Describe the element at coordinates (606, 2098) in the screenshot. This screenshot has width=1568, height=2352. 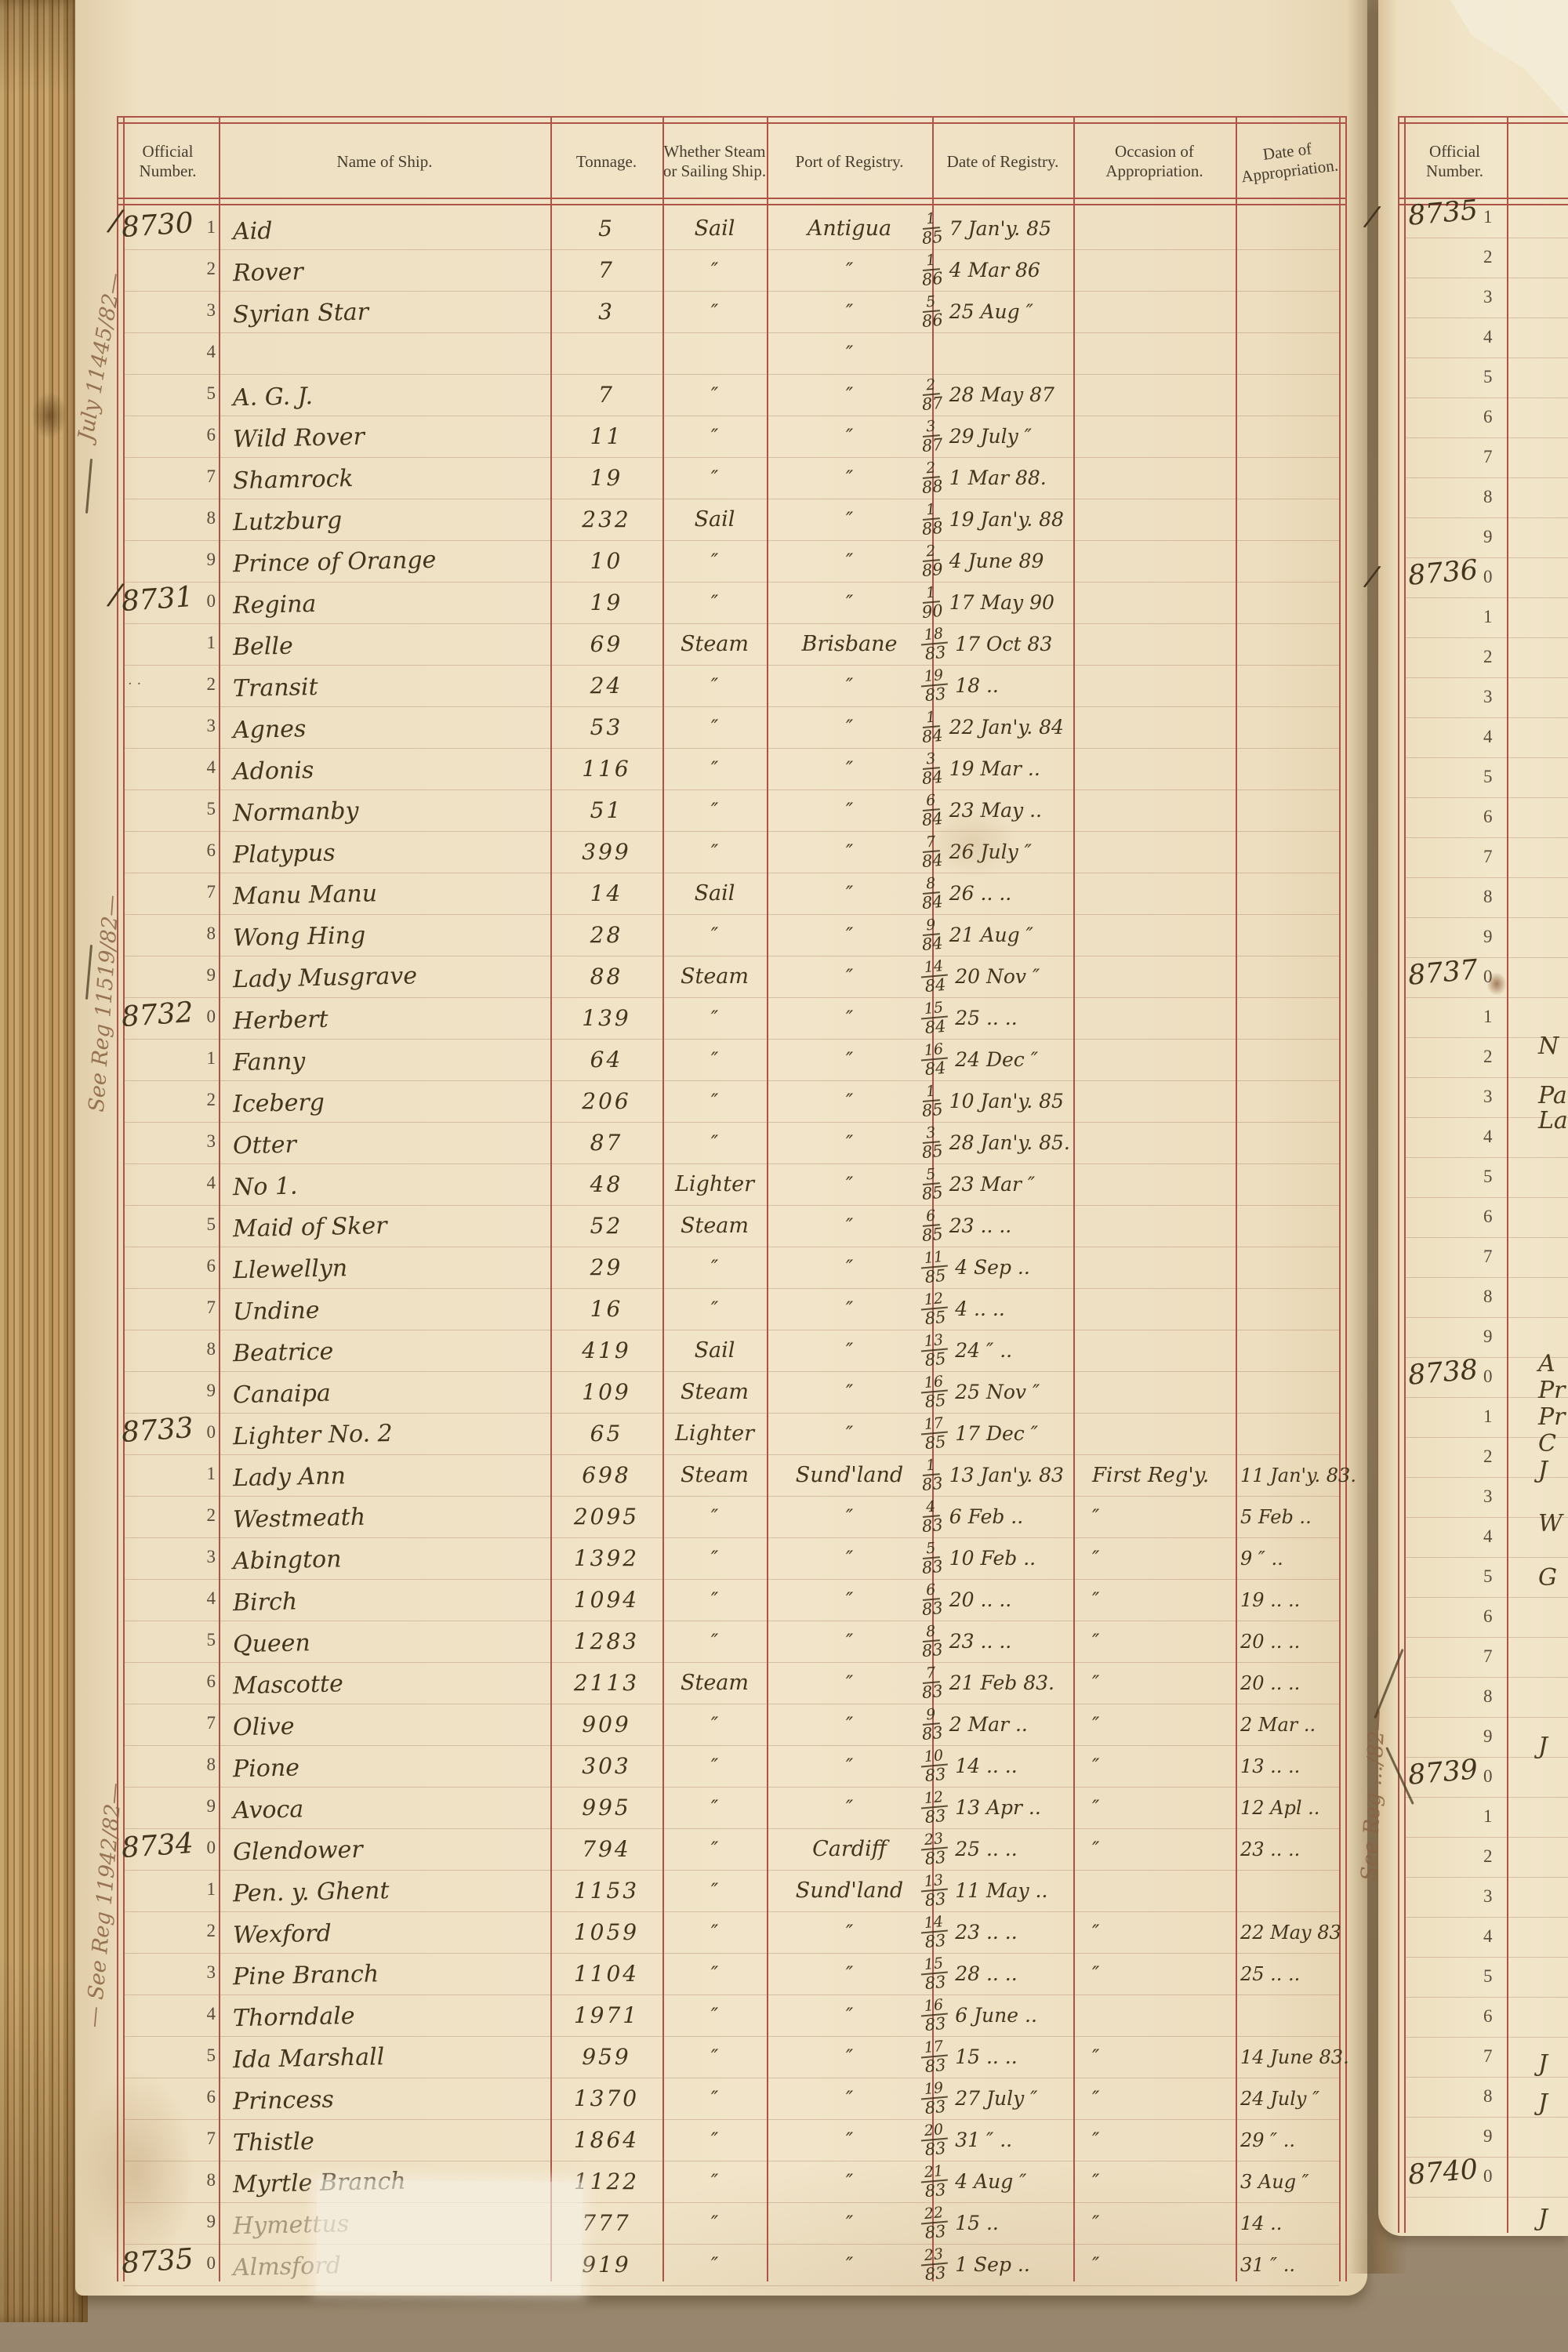
I see `tonnage-cell: 1370` at that location.